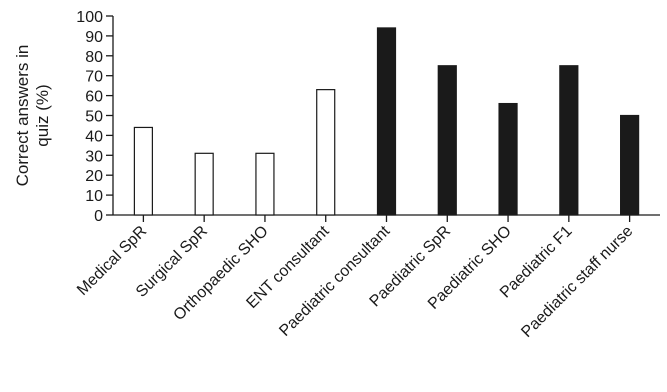  I want to click on y-axis: 0 10 20 30 40 50 60 70 80 90 100, so click(95, 117).